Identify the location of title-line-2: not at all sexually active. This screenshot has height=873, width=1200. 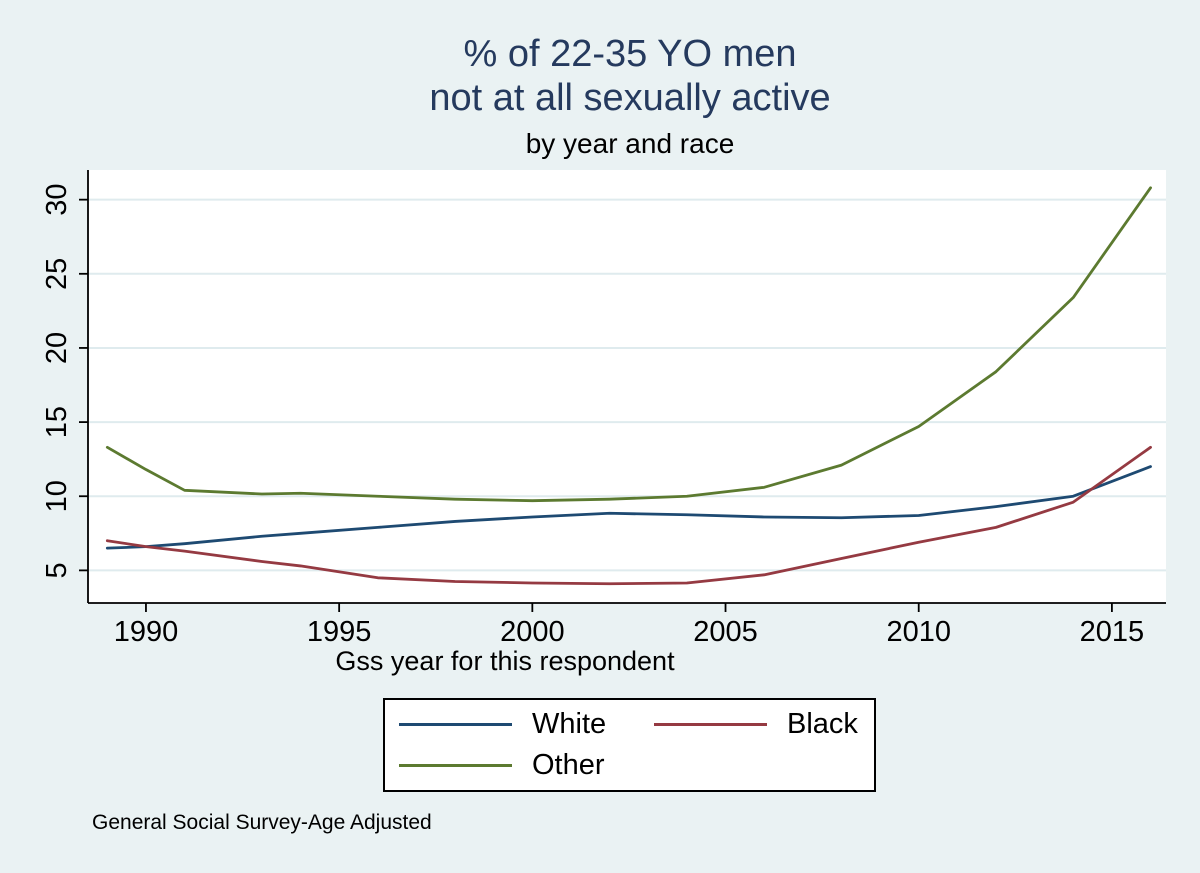
(630, 98).